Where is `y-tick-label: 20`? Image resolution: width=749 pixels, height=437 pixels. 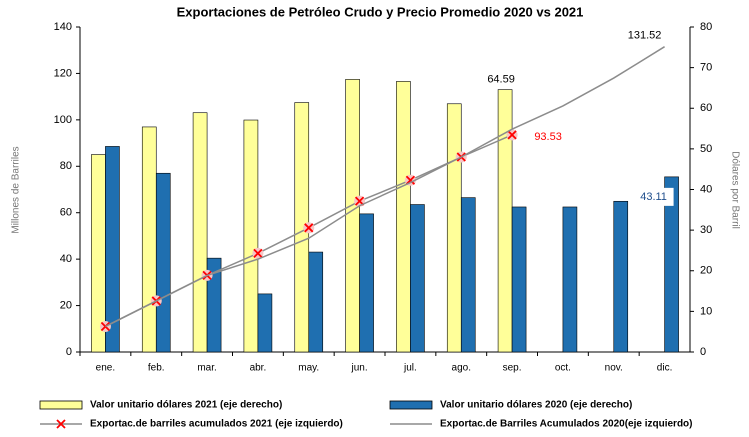
y-tick-label: 20 is located at coordinates (66, 305).